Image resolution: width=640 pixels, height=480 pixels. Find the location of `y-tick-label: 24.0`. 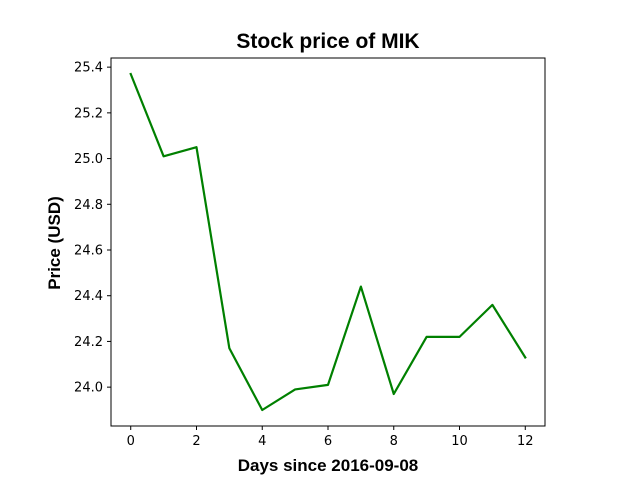

y-tick-label: 24.0 is located at coordinates (88, 388).